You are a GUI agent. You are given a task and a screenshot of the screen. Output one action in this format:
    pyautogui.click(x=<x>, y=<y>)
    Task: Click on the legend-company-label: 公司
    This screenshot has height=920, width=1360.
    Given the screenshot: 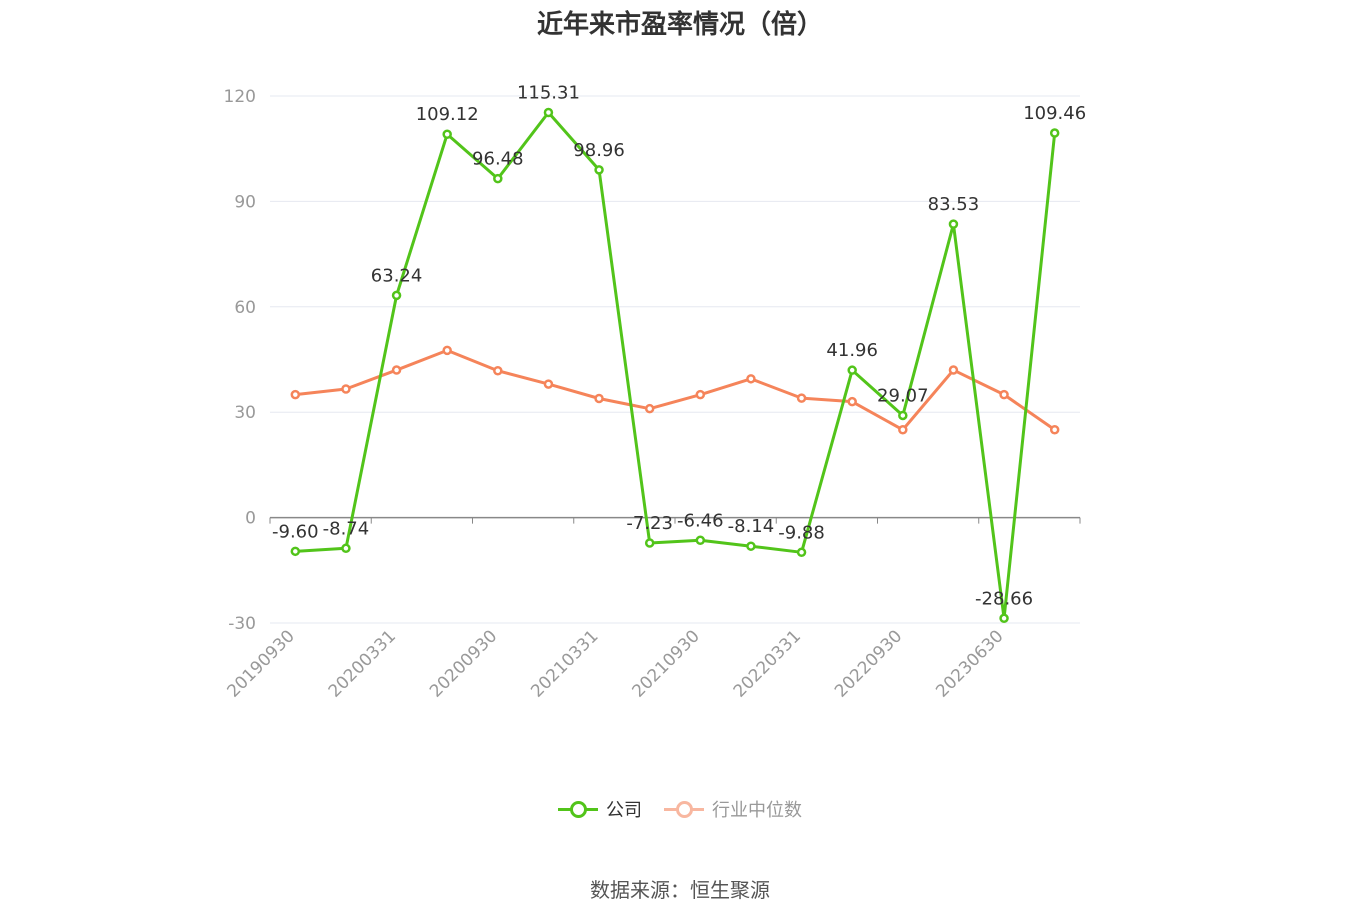 What is the action you would take?
    pyautogui.click(x=624, y=810)
    